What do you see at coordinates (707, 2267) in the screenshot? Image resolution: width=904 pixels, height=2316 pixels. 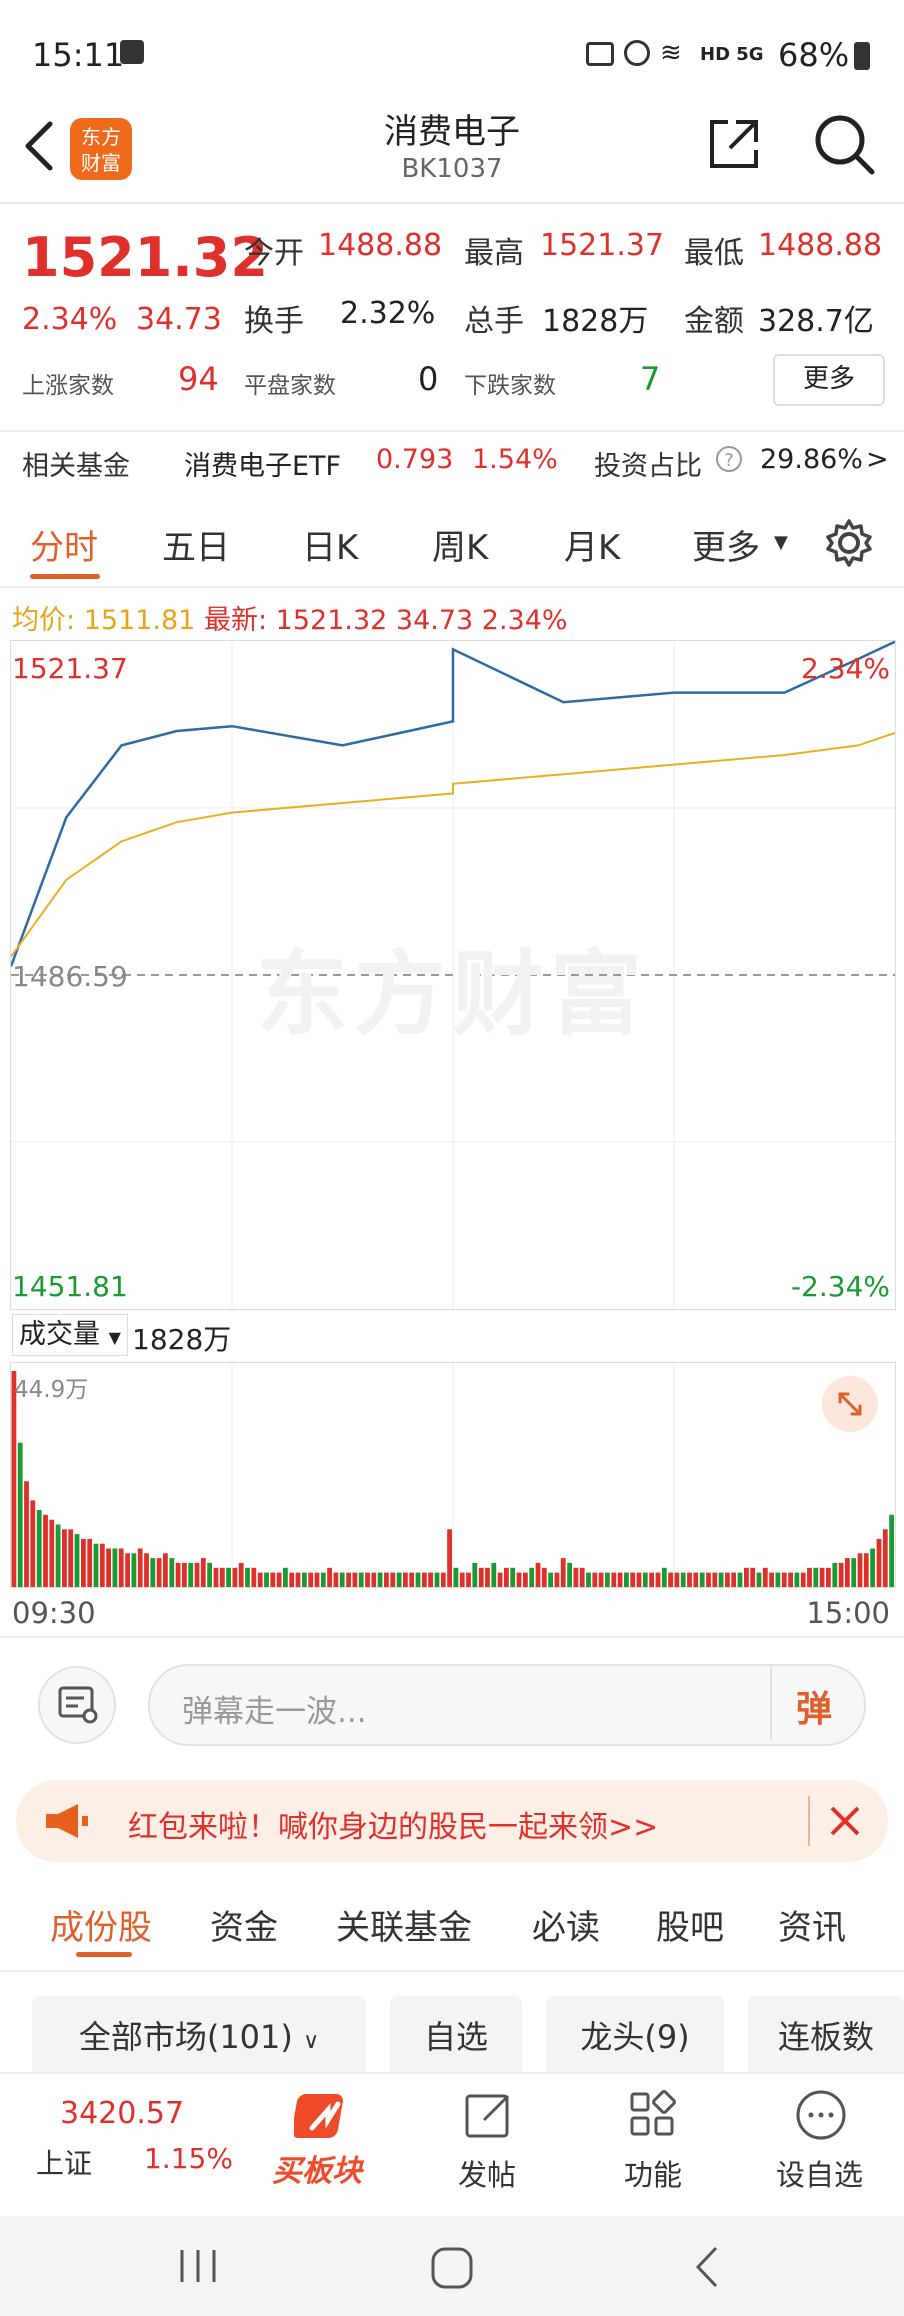 I see `back-nav-icon` at bounding box center [707, 2267].